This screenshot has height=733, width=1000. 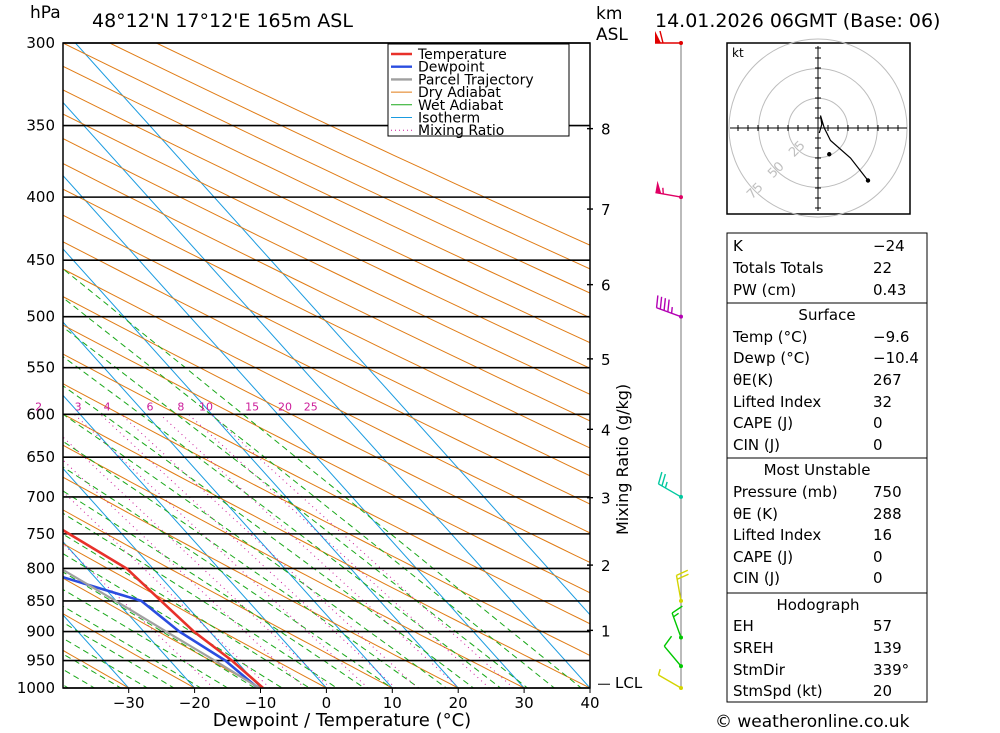 I want to click on surface-li-value: 32, so click(x=882, y=402).